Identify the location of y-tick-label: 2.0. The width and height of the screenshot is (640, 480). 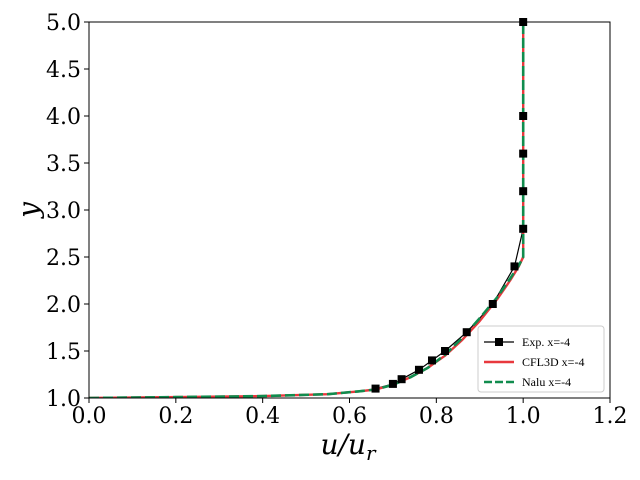
(63, 305).